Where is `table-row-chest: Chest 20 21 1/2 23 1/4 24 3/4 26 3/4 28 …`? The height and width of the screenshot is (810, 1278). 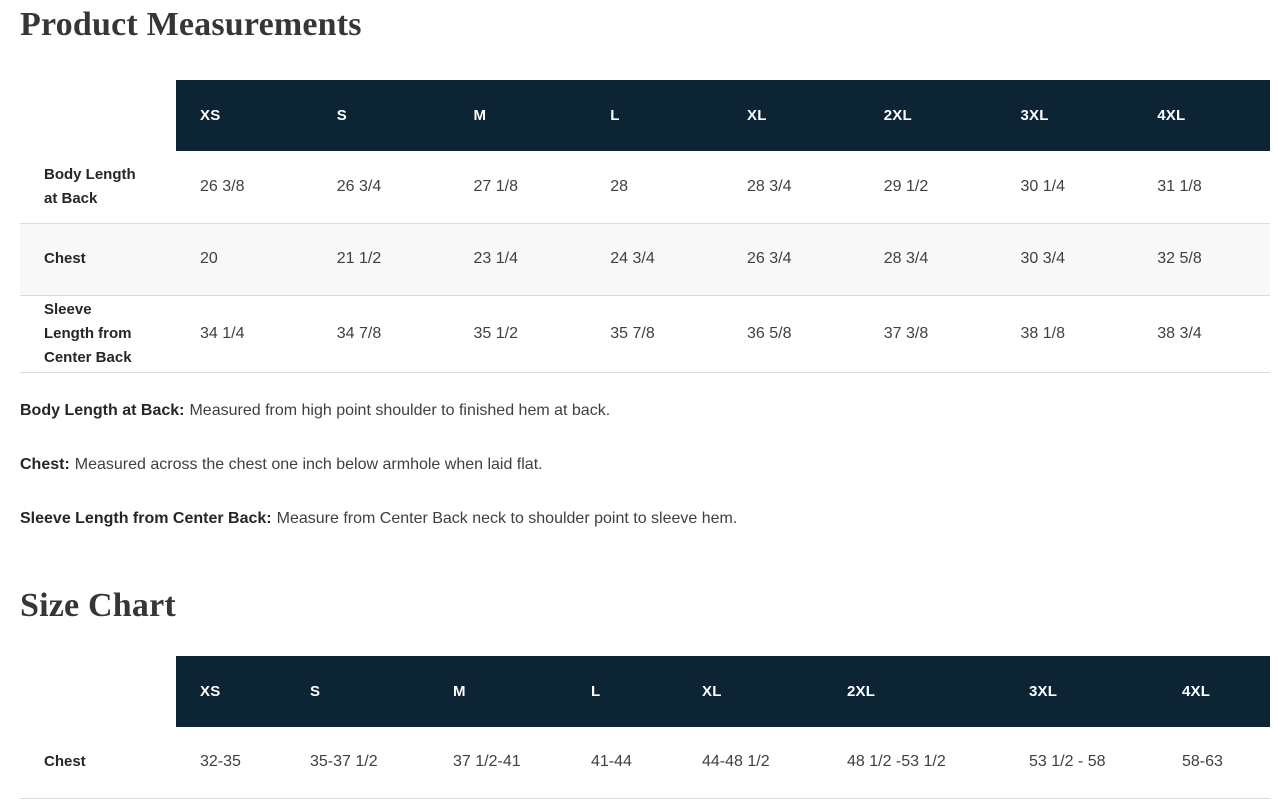 table-row-chest: Chest 20 21 1/2 23 1/4 24 3/4 26 3/4 28 … is located at coordinates (645, 259).